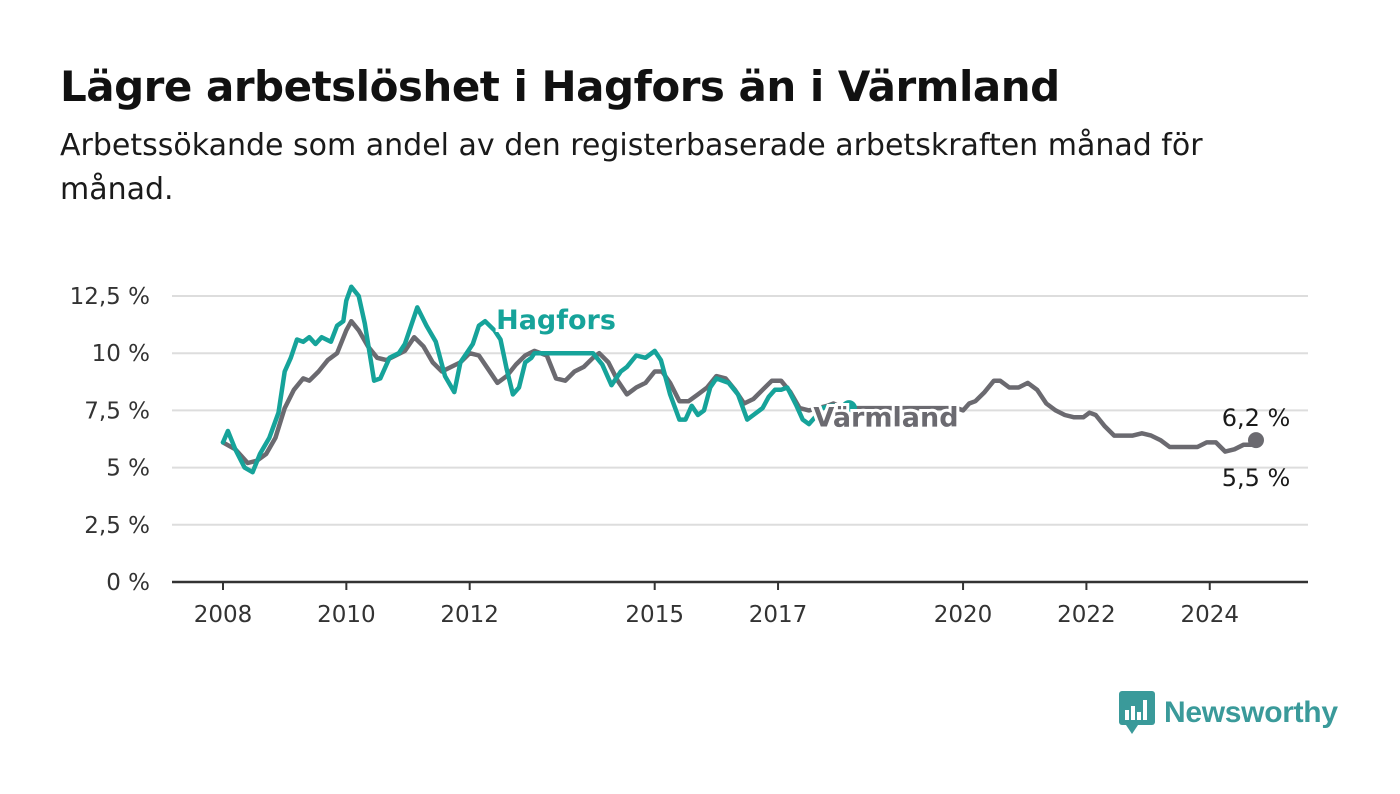 This screenshot has width=1400, height=794. What do you see at coordinates (848, 408) in the screenshot?
I see `end-point-hagfors` at bounding box center [848, 408].